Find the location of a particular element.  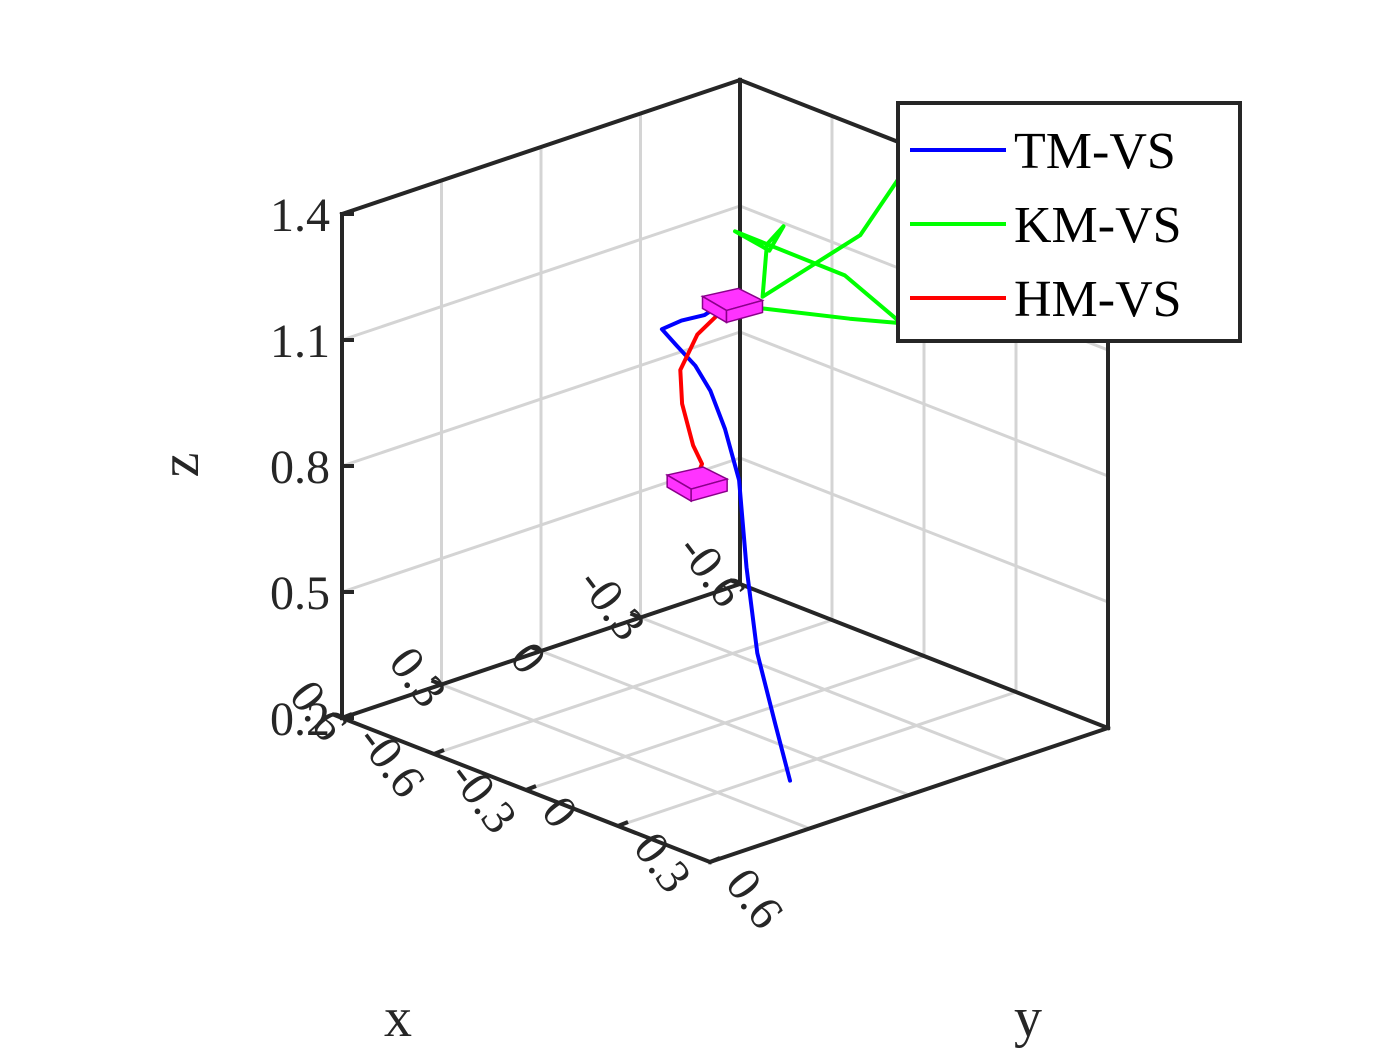

series-line-tm-vs is located at coordinates (725, 543).